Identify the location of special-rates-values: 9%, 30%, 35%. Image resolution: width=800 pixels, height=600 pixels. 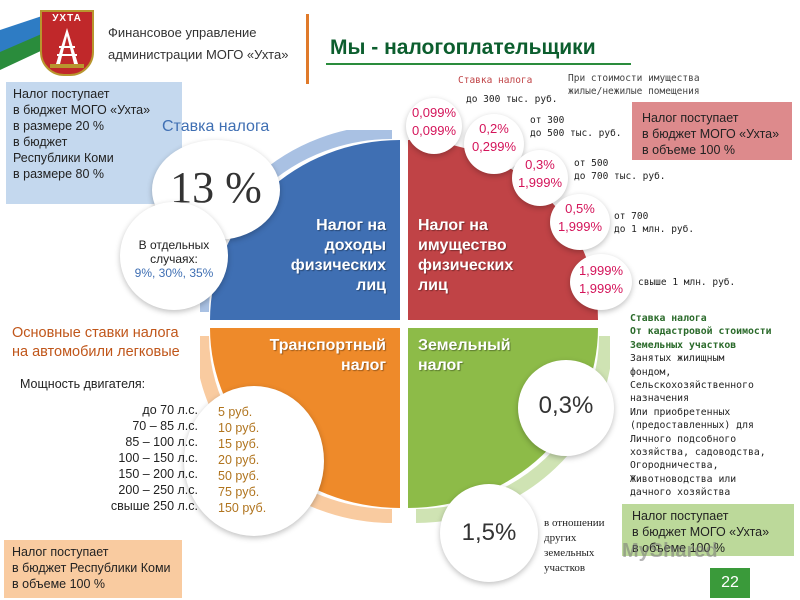
(174, 273).